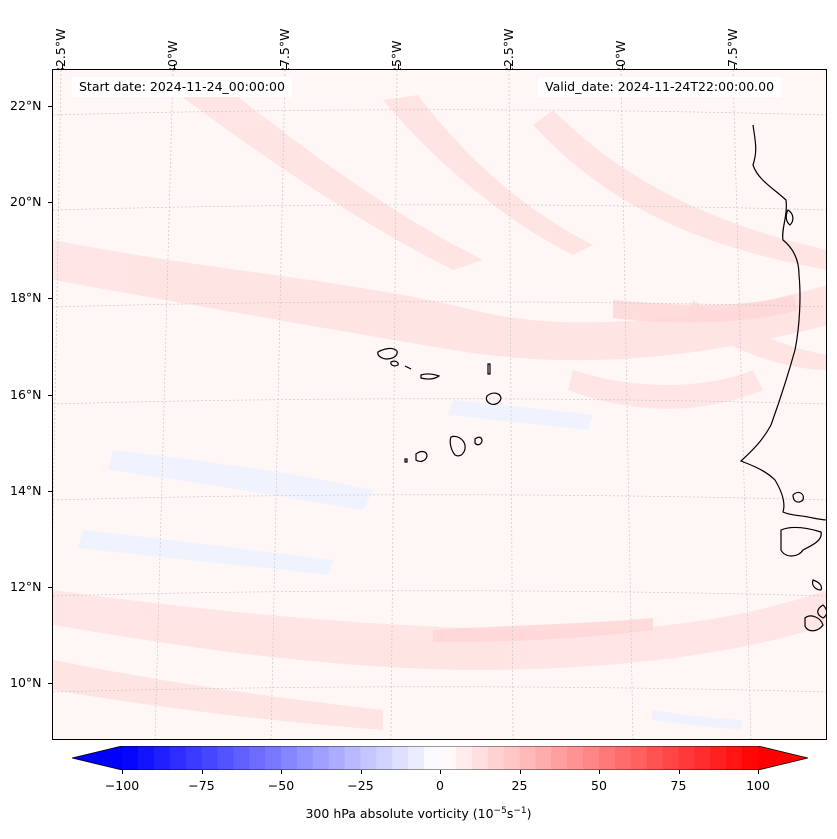  Describe the element at coordinates (26, 201) in the screenshot. I see `latitude-label: 20°N` at that location.